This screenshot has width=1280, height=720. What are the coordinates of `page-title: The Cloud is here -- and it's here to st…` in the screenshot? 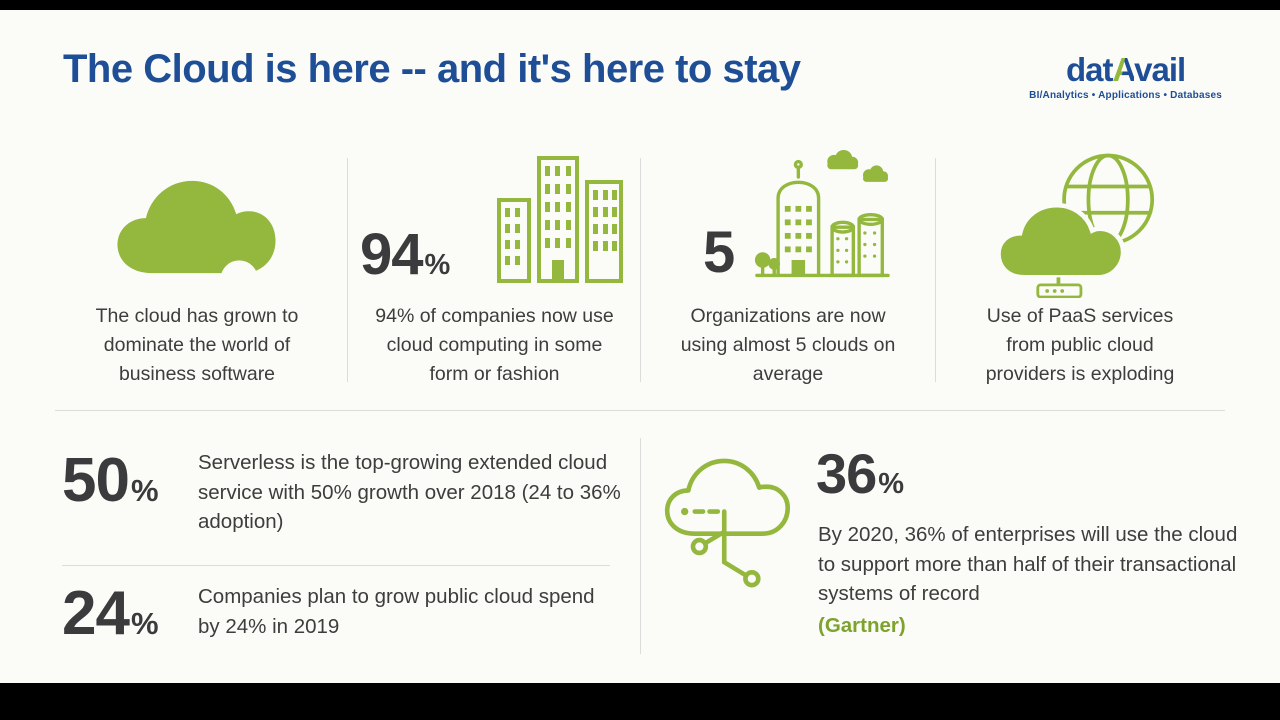 It's located at (432, 69).